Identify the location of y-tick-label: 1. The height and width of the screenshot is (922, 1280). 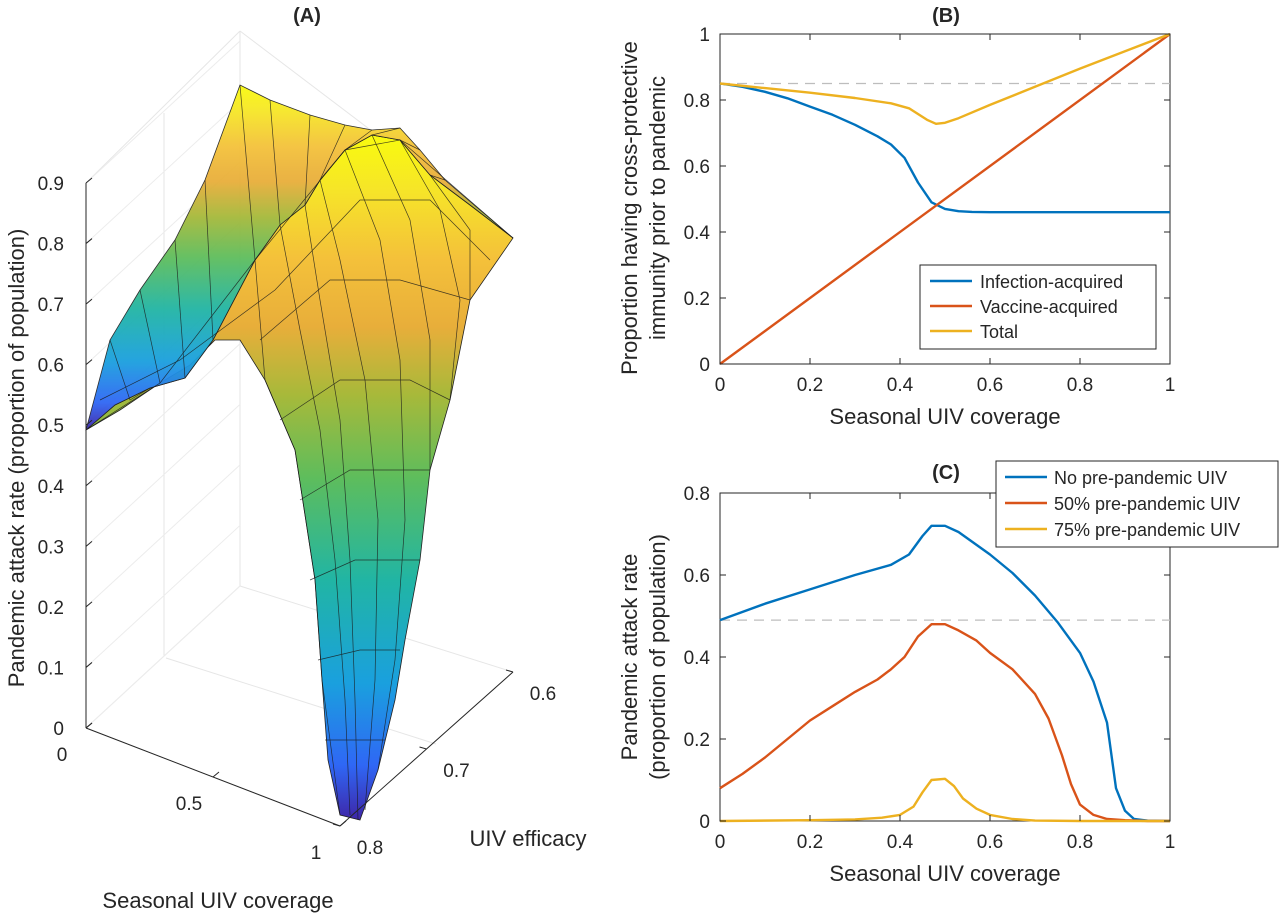
(704, 35).